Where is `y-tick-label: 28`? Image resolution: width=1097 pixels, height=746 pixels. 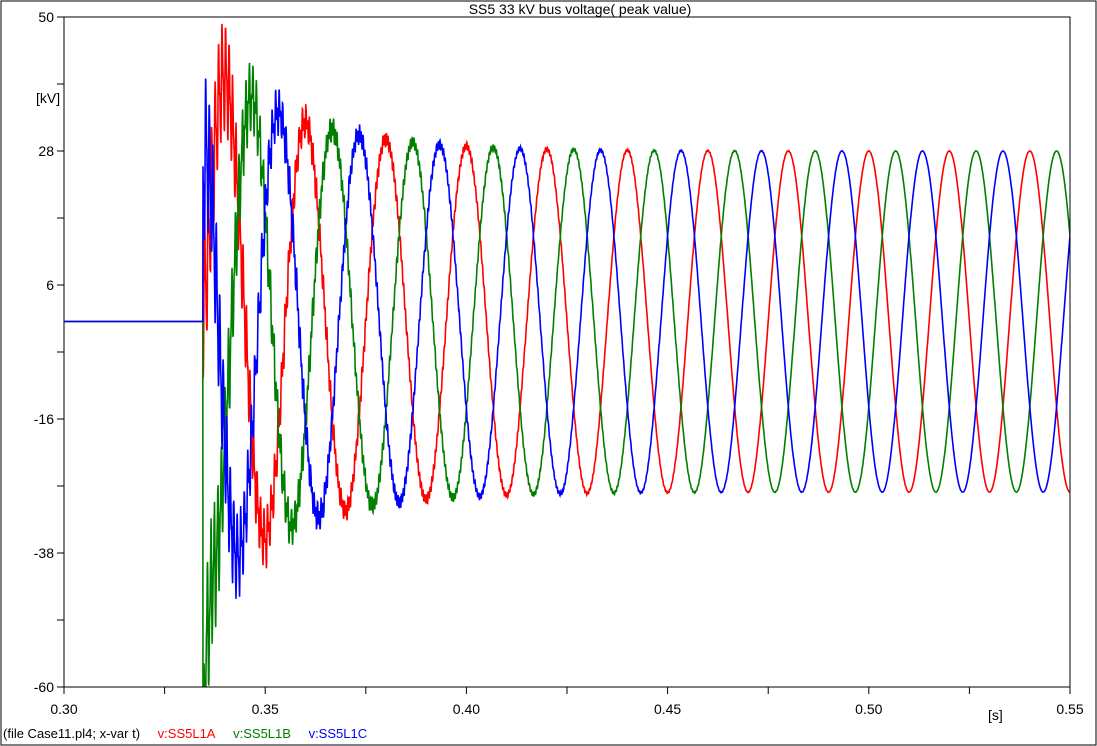 y-tick-label: 28 is located at coordinates (46, 151).